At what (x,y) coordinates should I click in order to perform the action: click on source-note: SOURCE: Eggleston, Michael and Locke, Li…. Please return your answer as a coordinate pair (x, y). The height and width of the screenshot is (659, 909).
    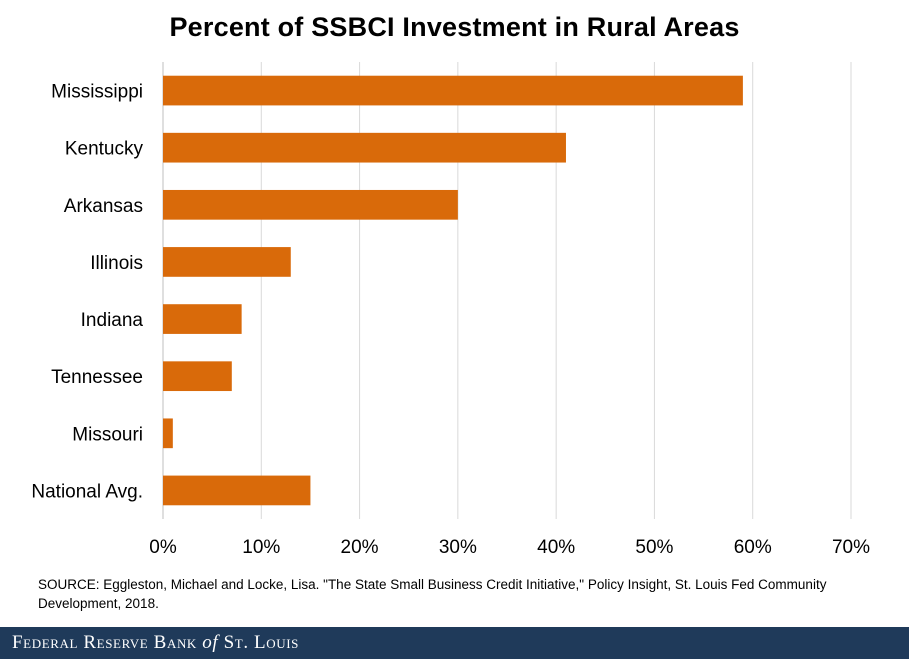
    Looking at the image, I should click on (463, 594).